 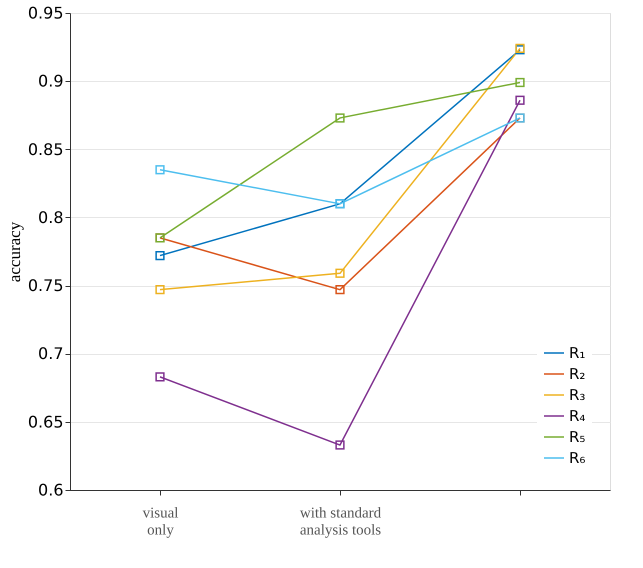 What do you see at coordinates (51, 217) in the screenshot?
I see `y-tick-label: 0.8` at bounding box center [51, 217].